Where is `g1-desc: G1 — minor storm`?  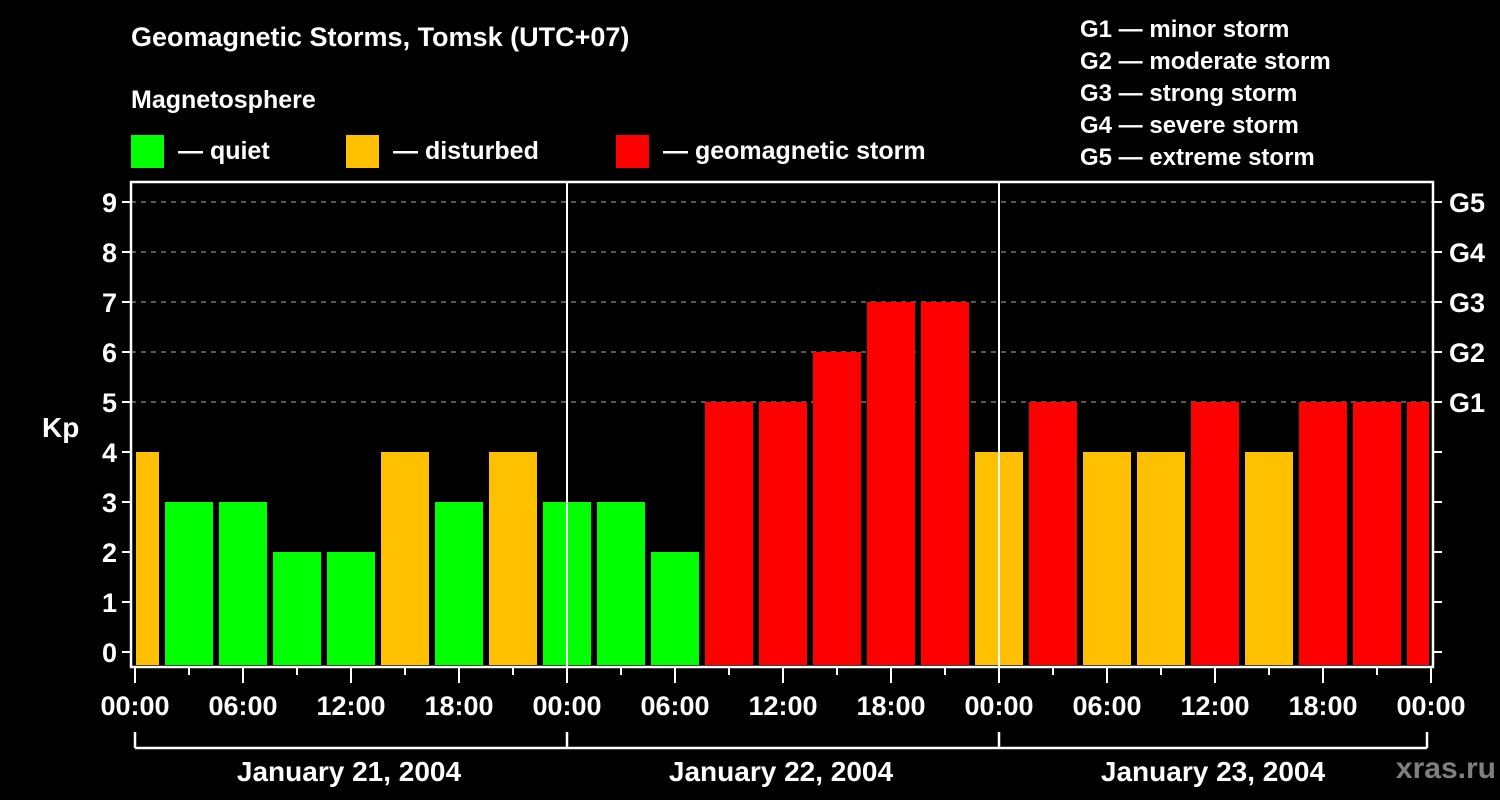 g1-desc: G1 — minor storm is located at coordinates (1185, 29).